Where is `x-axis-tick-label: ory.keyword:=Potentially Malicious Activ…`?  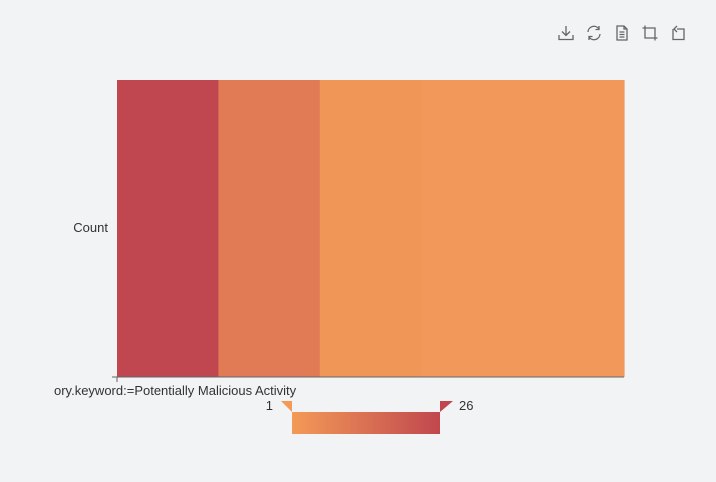
x-axis-tick-label: ory.keyword:=Potentially Malicious Activ… is located at coordinates (175, 390).